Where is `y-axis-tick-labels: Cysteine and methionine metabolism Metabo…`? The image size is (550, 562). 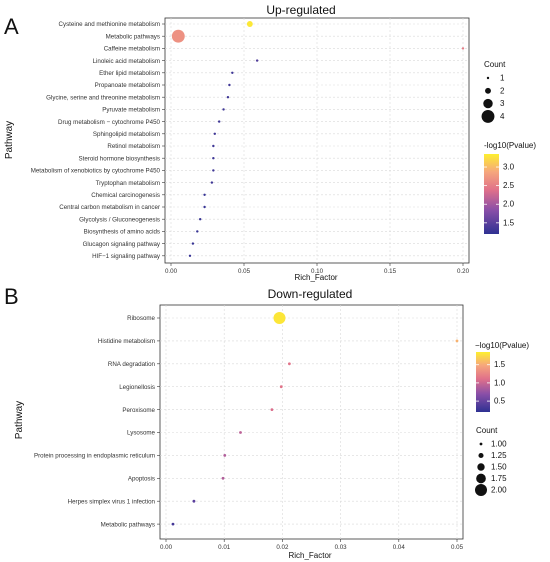 y-axis-tick-labels: Cysteine and methionine metabolism Metabo… is located at coordinates (98, 140).